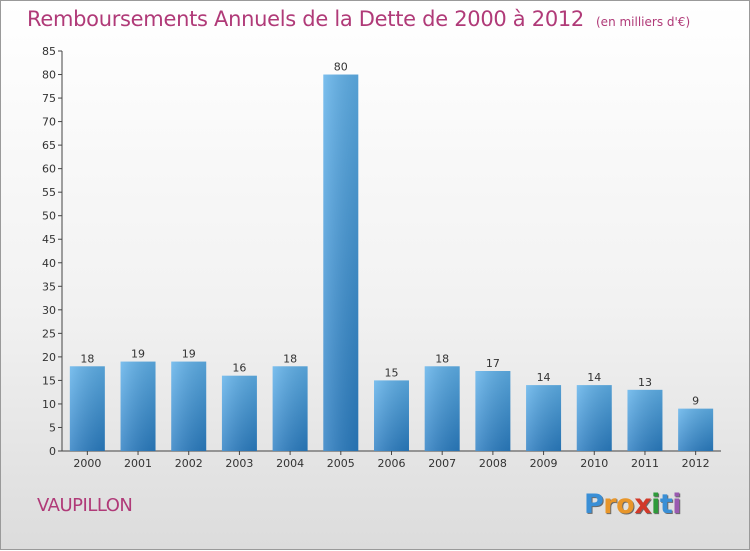 Image resolution: width=750 pixels, height=551 pixels. Describe the element at coordinates (138, 463) in the screenshot. I see `x-tick-label: 2001` at that location.